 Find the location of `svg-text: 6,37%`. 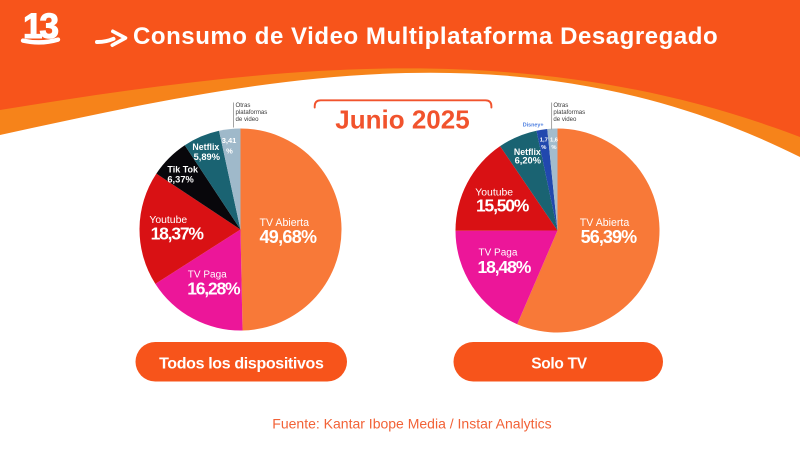

svg-text: 6,37% is located at coordinates (180, 179).